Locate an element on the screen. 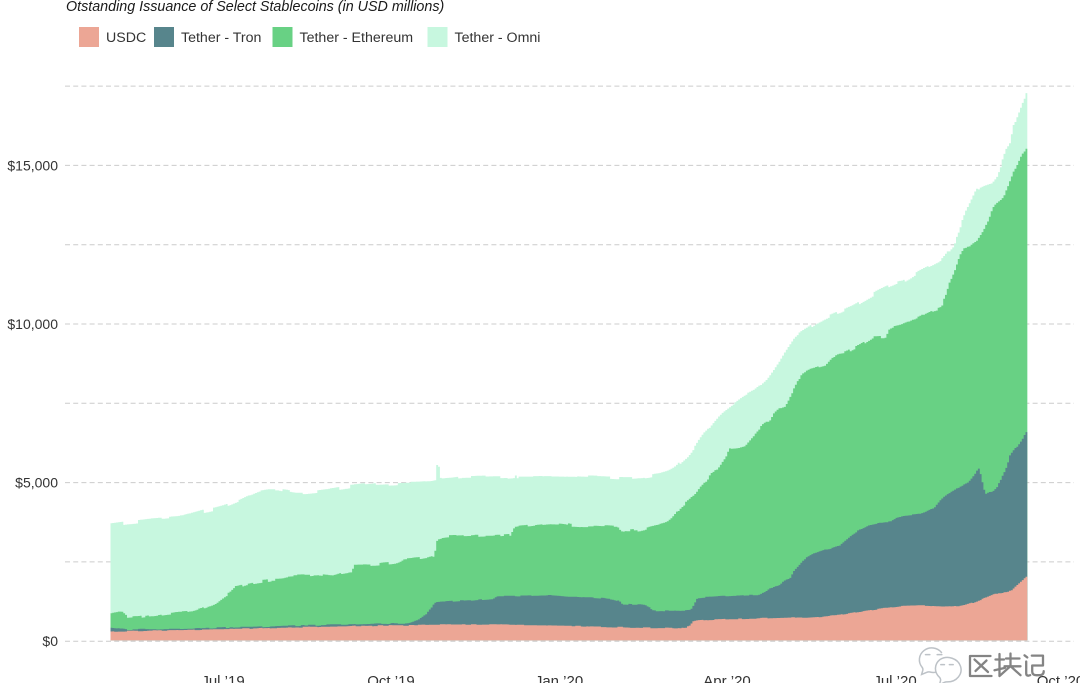  svg-text: Tether - Omni is located at coordinates (498, 38).